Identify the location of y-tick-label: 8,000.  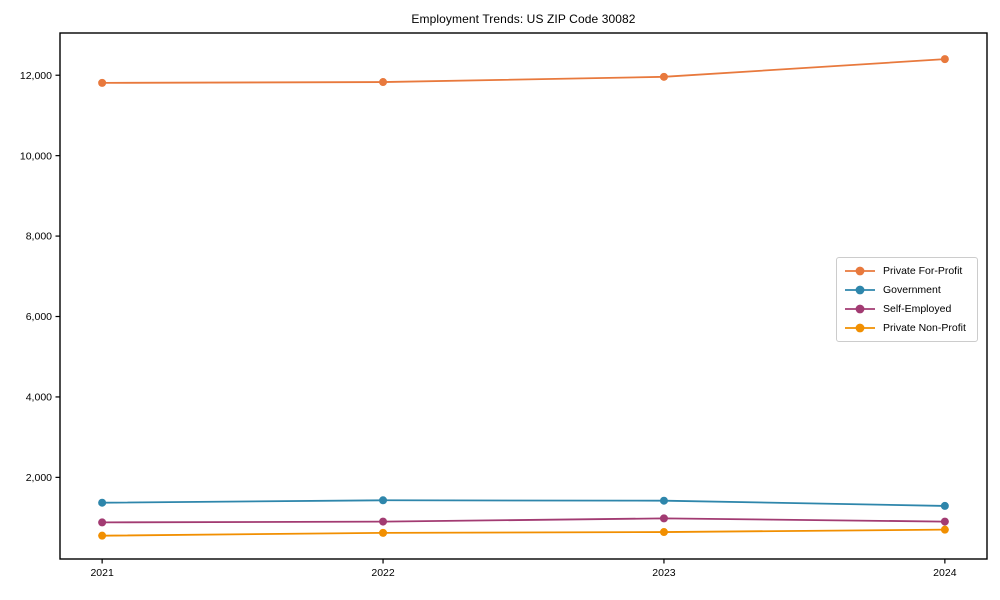
(39, 237).